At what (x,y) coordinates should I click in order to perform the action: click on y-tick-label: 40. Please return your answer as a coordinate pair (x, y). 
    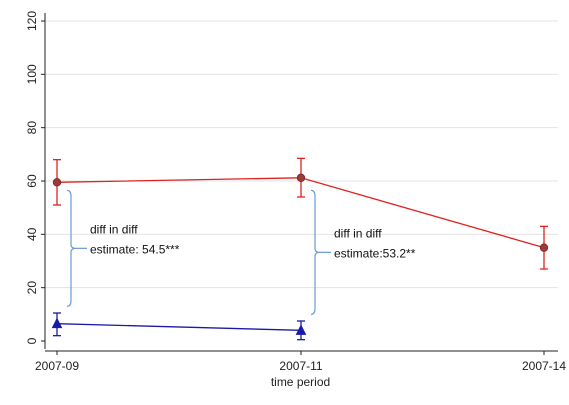
    Looking at the image, I should click on (32, 234).